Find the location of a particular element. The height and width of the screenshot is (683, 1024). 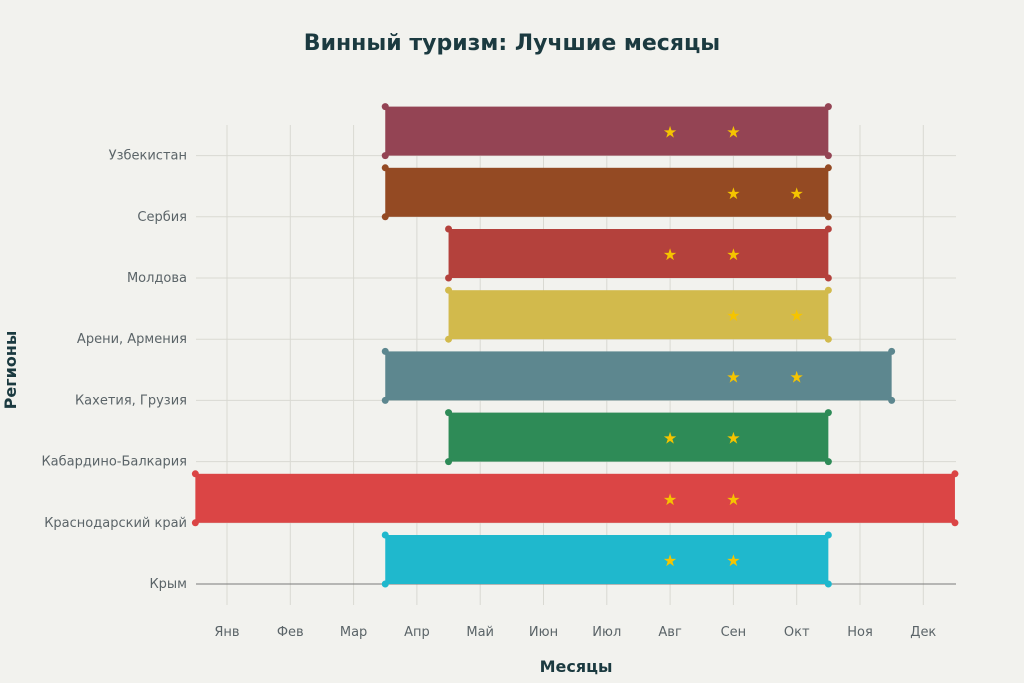

x-tick-label: Июл is located at coordinates (606, 632).